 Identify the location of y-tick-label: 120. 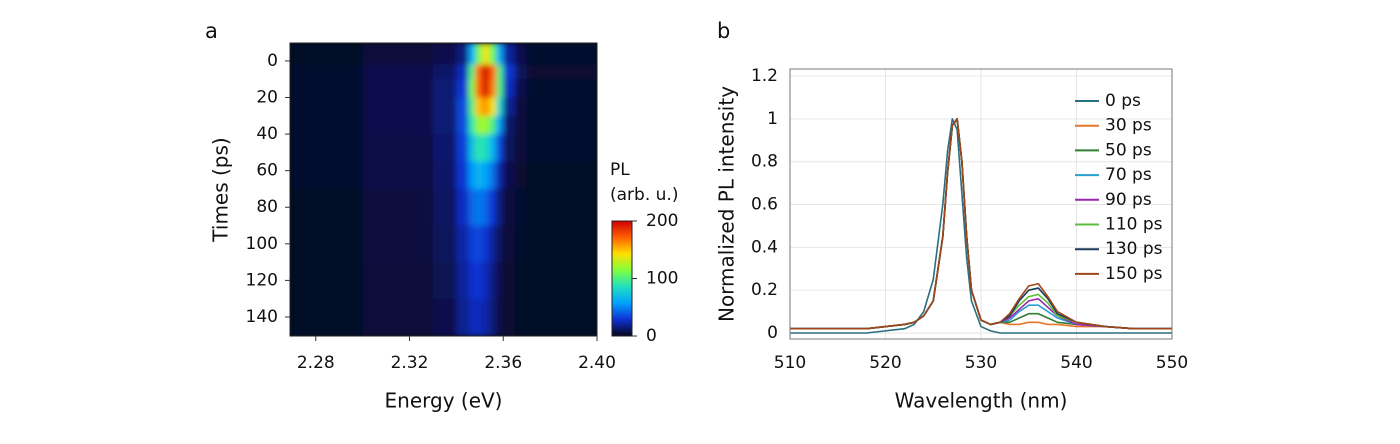
(262, 280).